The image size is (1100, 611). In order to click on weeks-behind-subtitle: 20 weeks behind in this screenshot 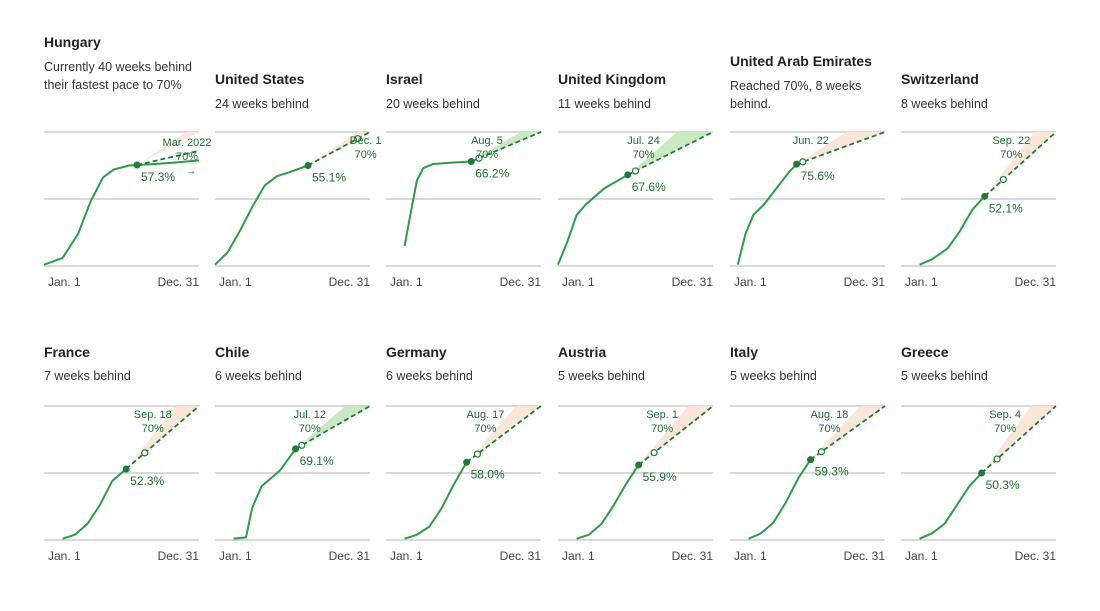, I will do `click(433, 104)`.